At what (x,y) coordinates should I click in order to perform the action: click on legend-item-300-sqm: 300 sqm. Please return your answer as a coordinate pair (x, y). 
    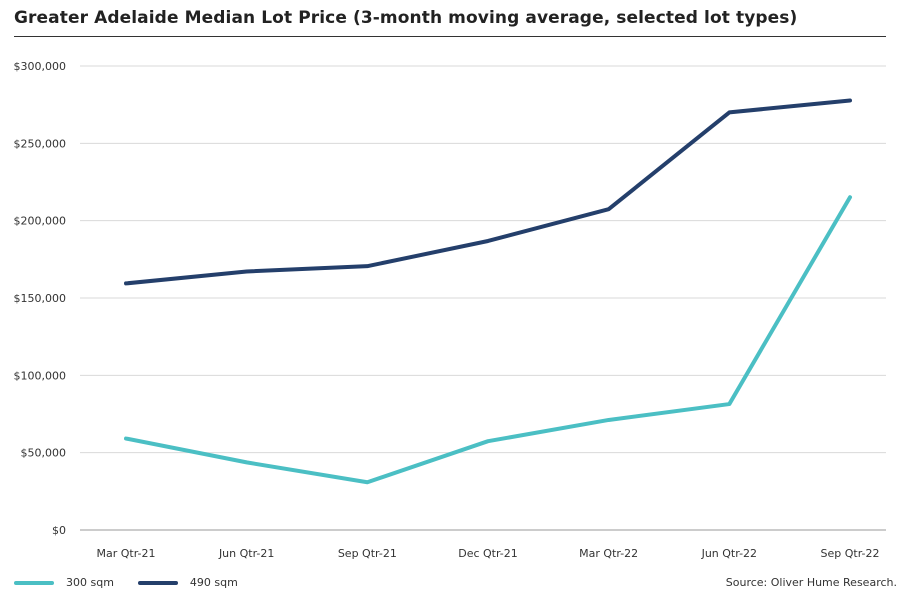
    Looking at the image, I should click on (64, 582).